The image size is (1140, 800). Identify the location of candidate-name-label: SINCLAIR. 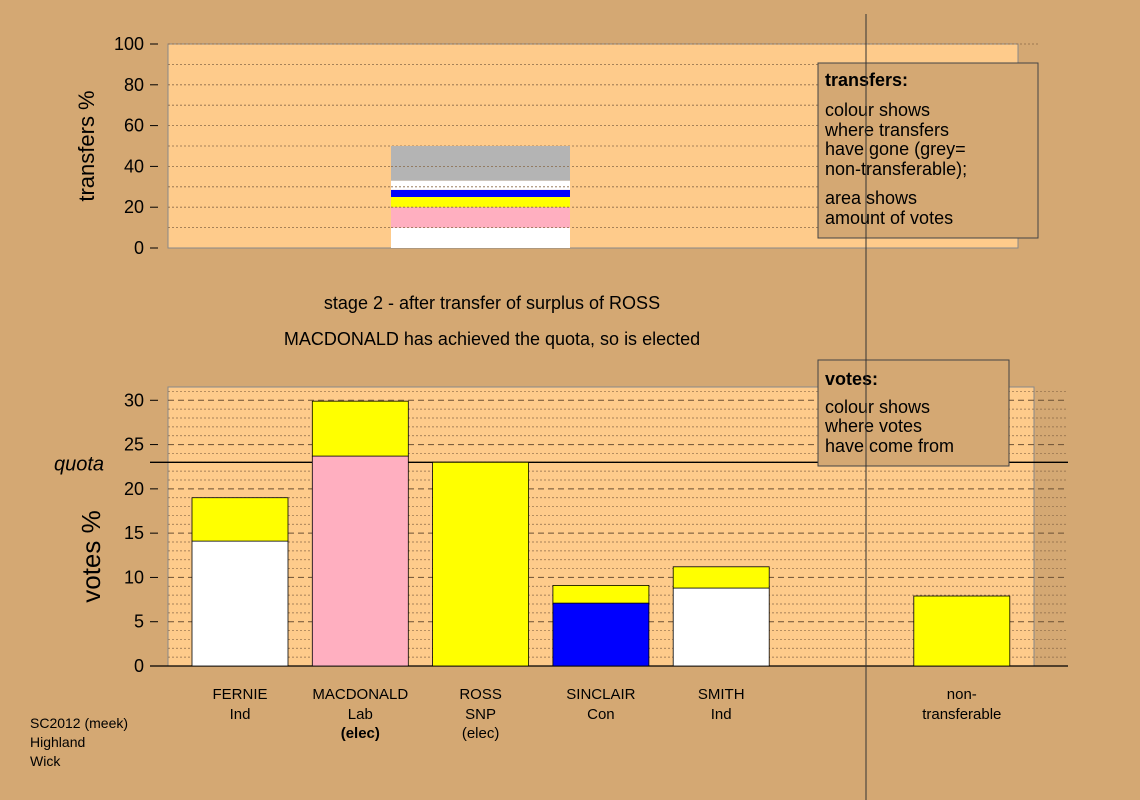
(600, 694).